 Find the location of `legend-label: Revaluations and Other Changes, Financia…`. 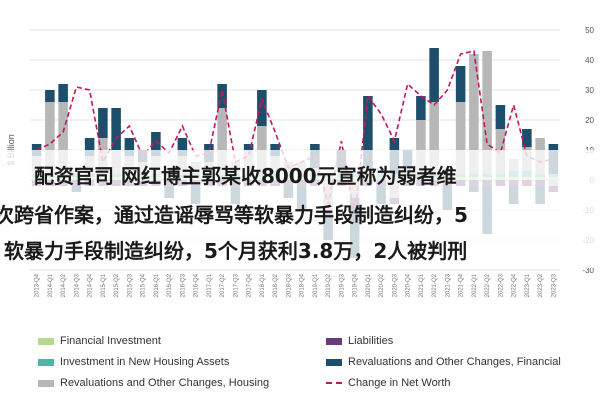

legend-label: Revaluations and Other Changes, Financia… is located at coordinates (454, 362).